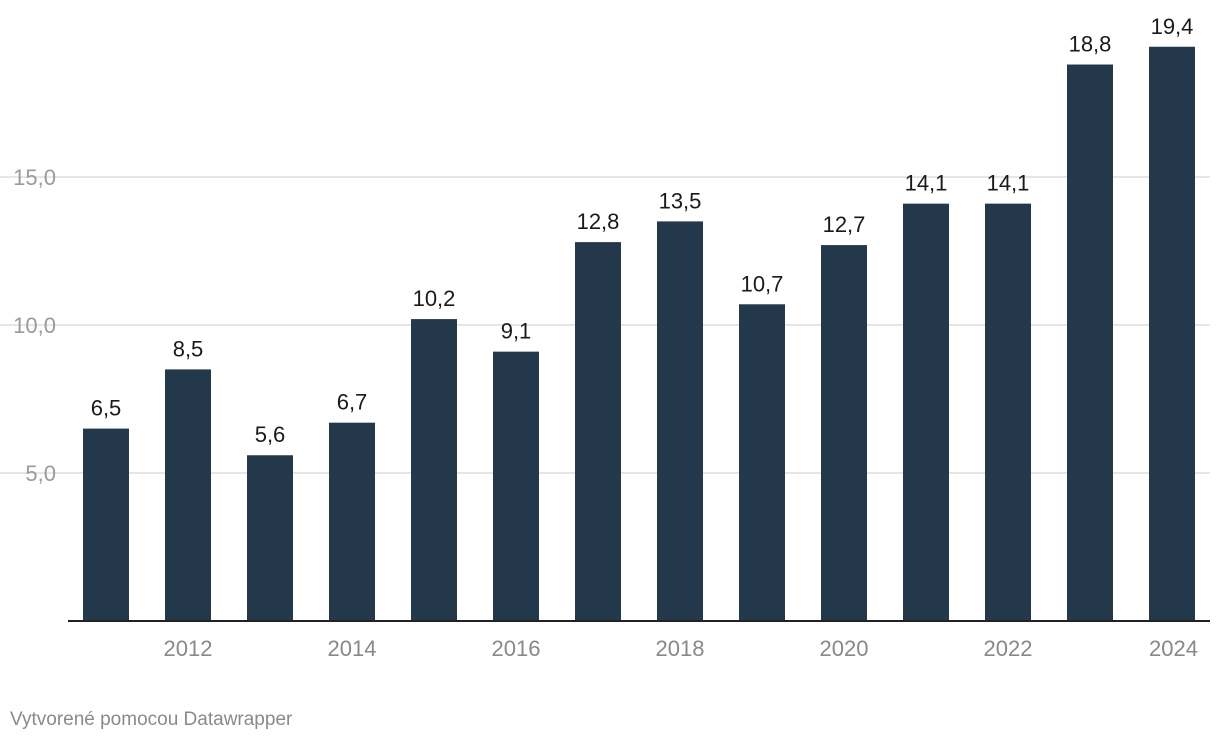 This screenshot has height=744, width=1220. What do you see at coordinates (352, 648) in the screenshot?
I see `x-tick-label: 2014` at bounding box center [352, 648].